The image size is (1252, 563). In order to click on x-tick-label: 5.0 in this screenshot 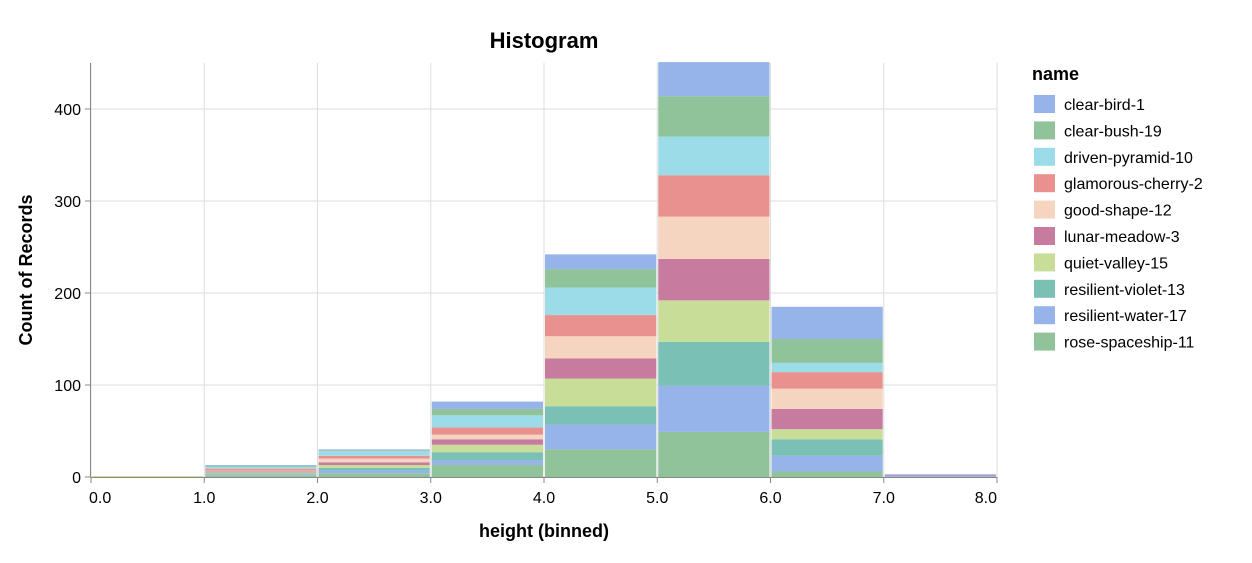, I will do `click(657, 498)`.